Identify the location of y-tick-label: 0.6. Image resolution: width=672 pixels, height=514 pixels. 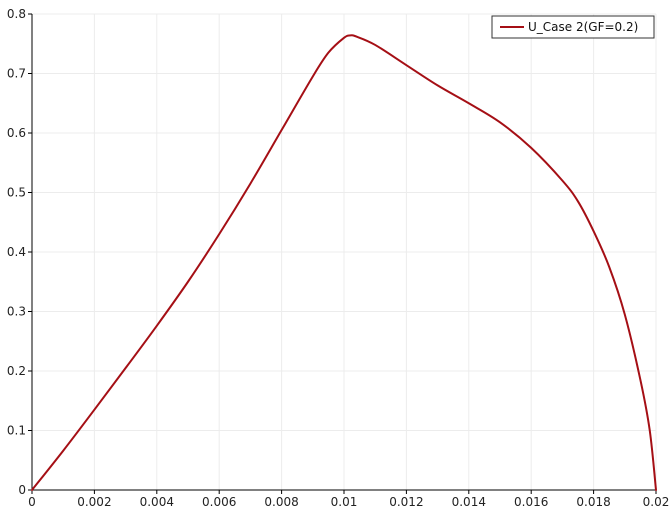
(16, 133).